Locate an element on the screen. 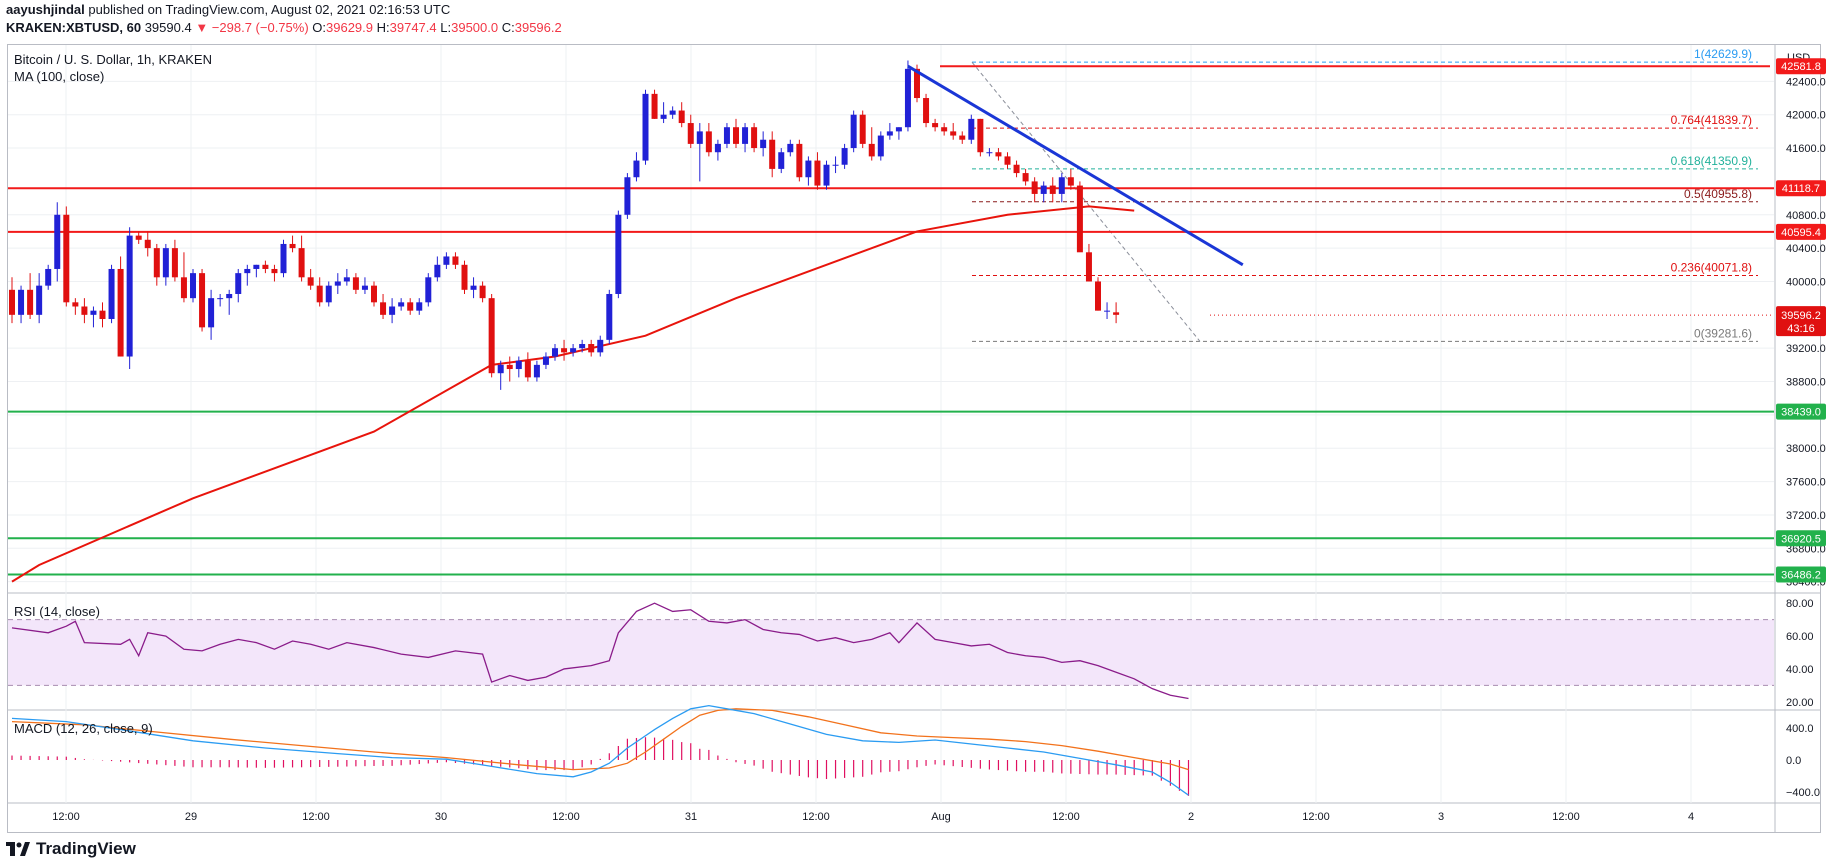 The image size is (1828, 867). macd-signal-line is located at coordinates (600, 739).